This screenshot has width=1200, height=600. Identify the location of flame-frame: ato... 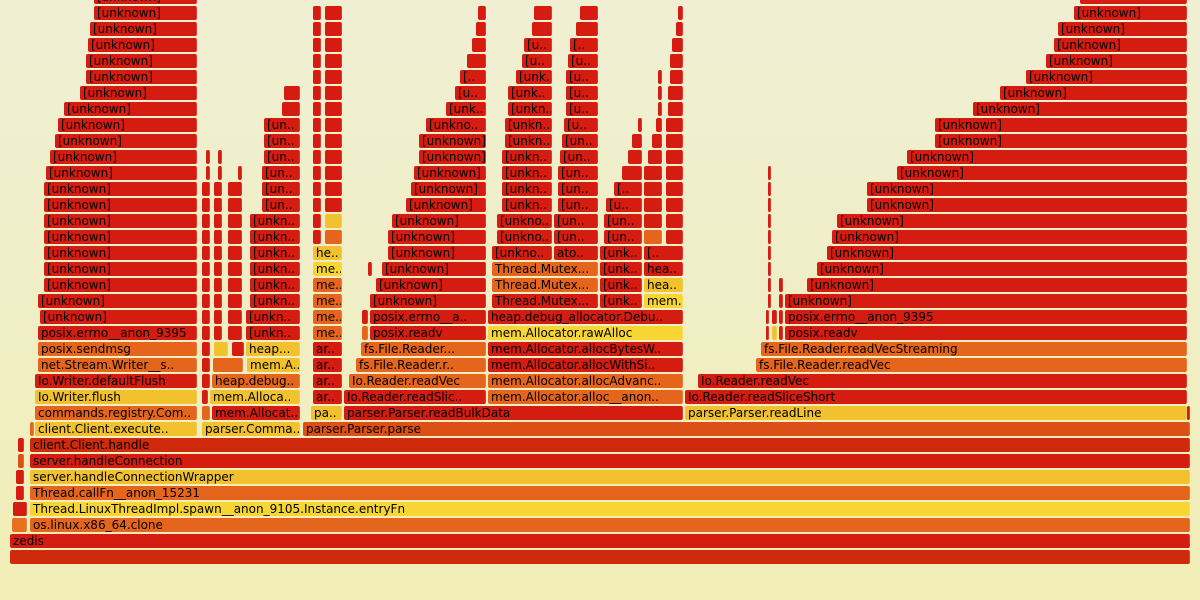
(576, 253).